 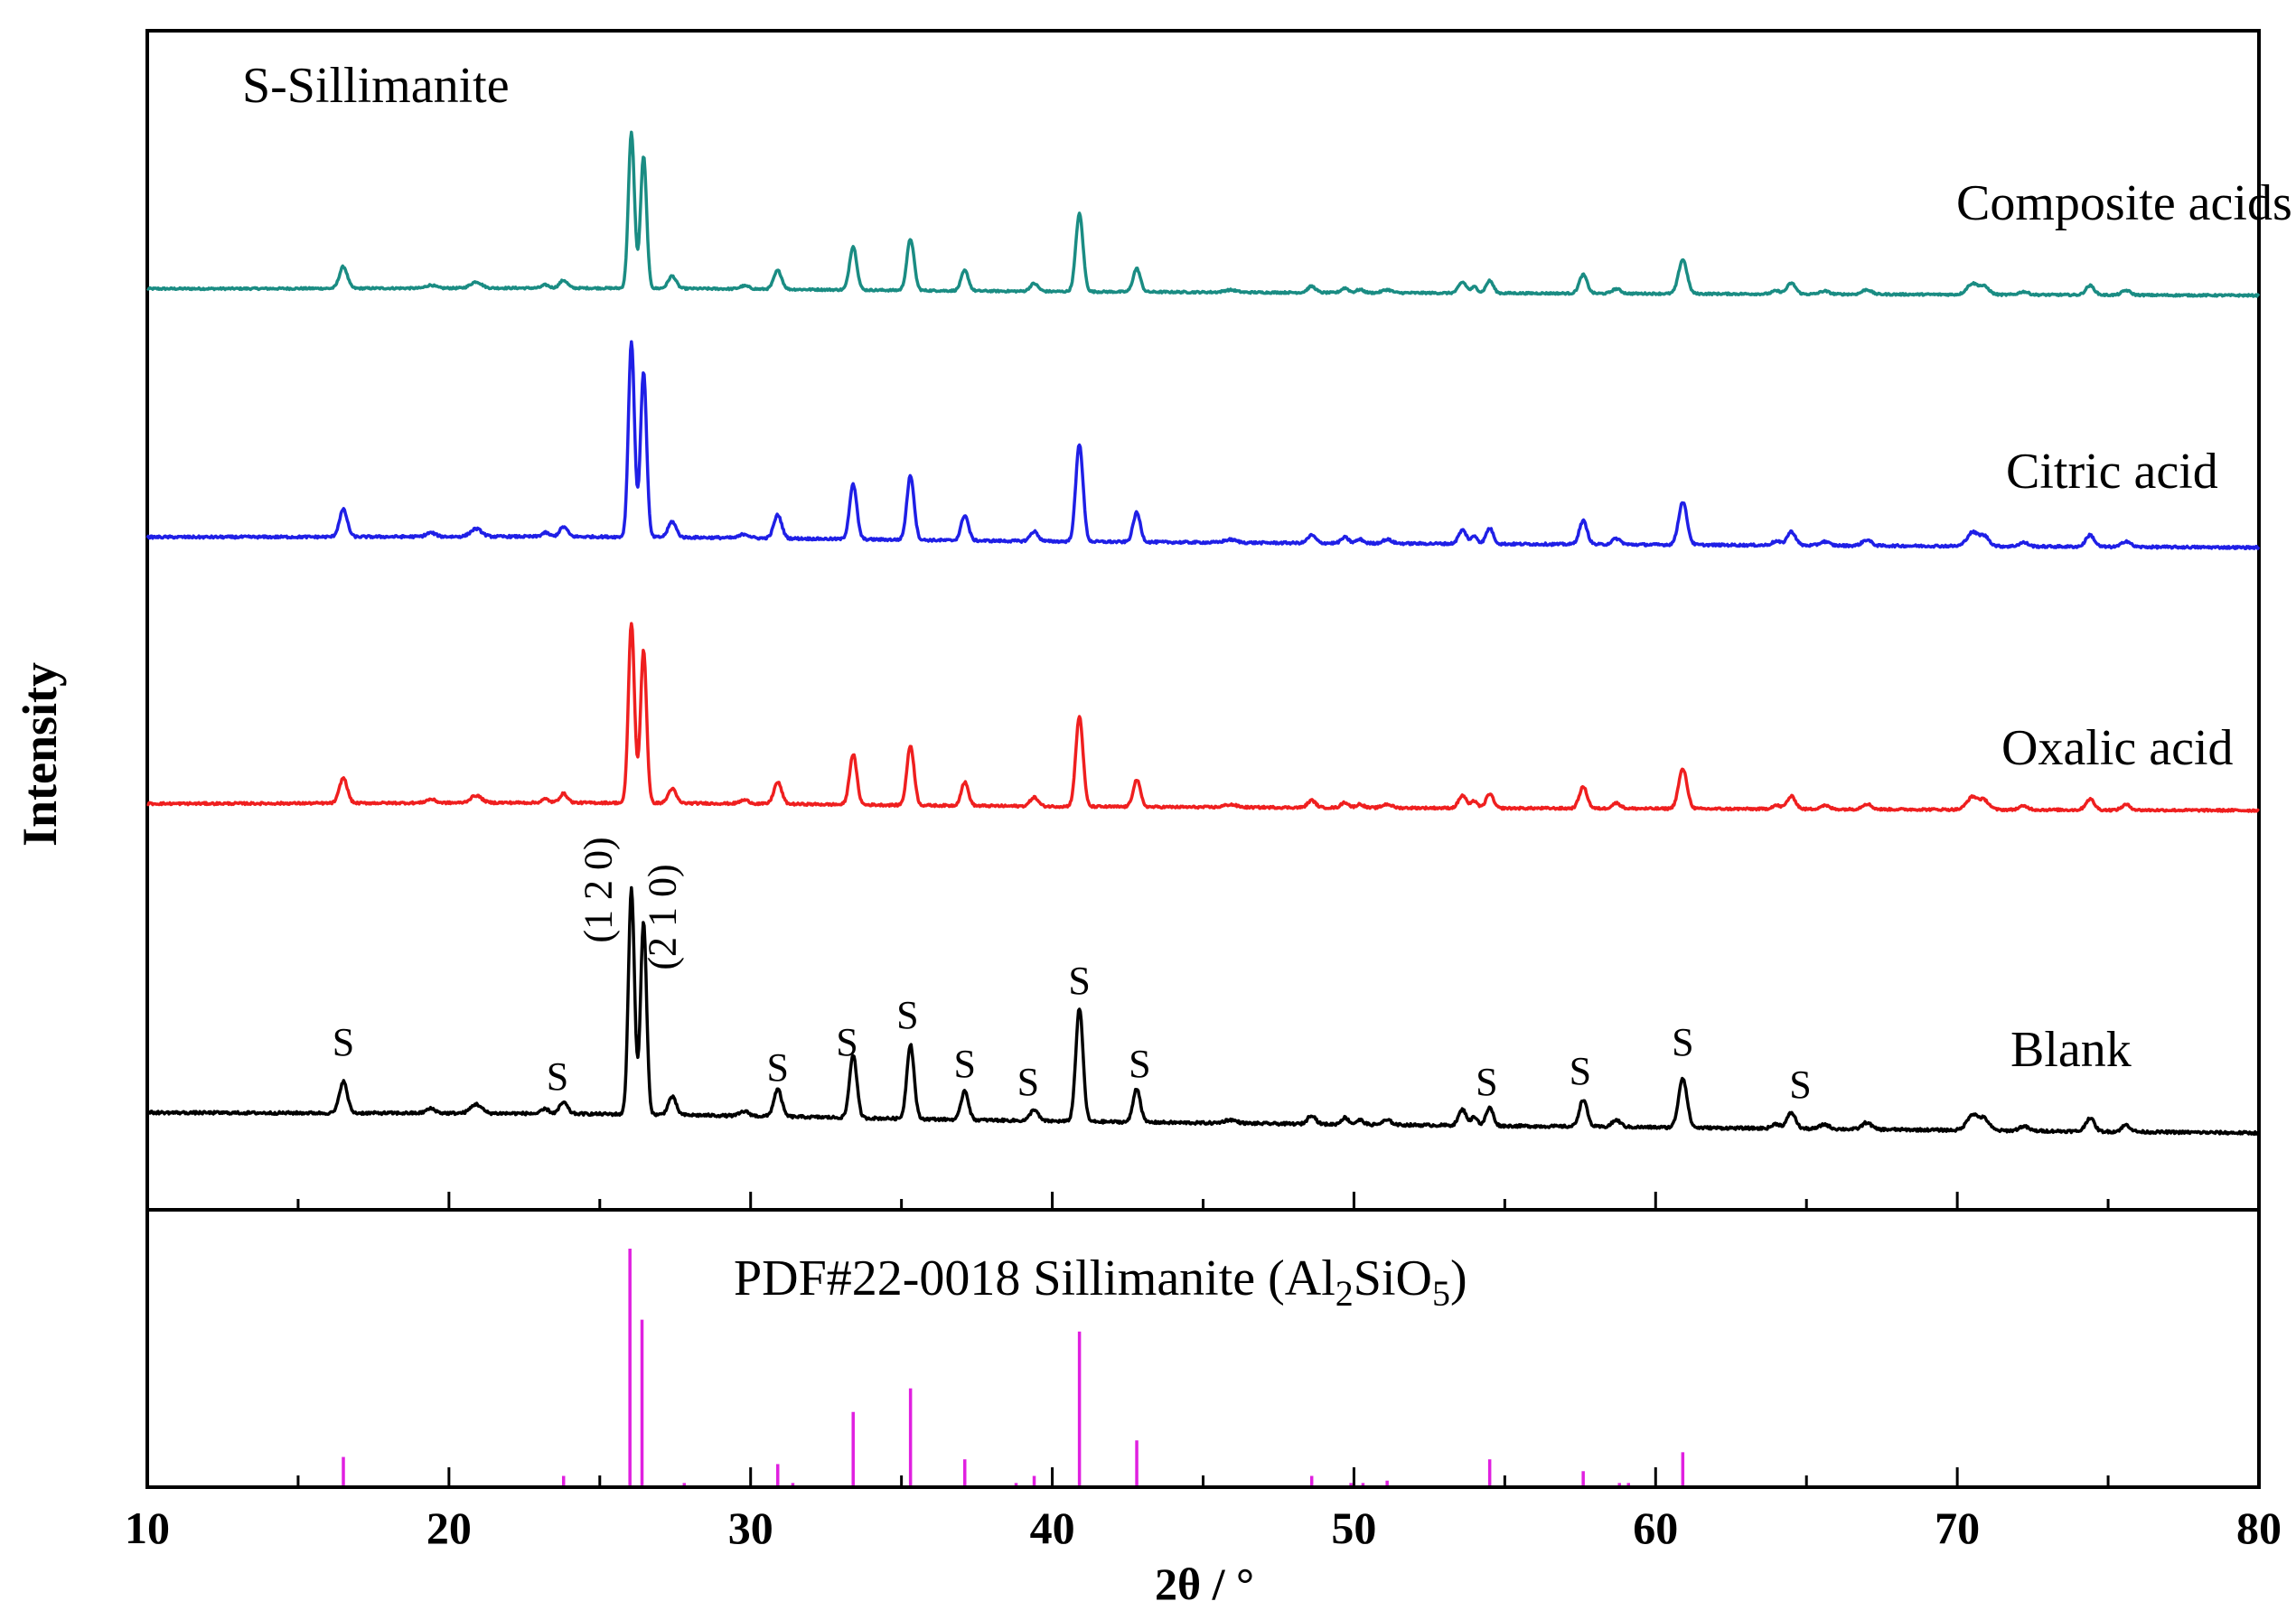 I want to click on reference-label-mid: SiO, so click(x=1393, y=1278).